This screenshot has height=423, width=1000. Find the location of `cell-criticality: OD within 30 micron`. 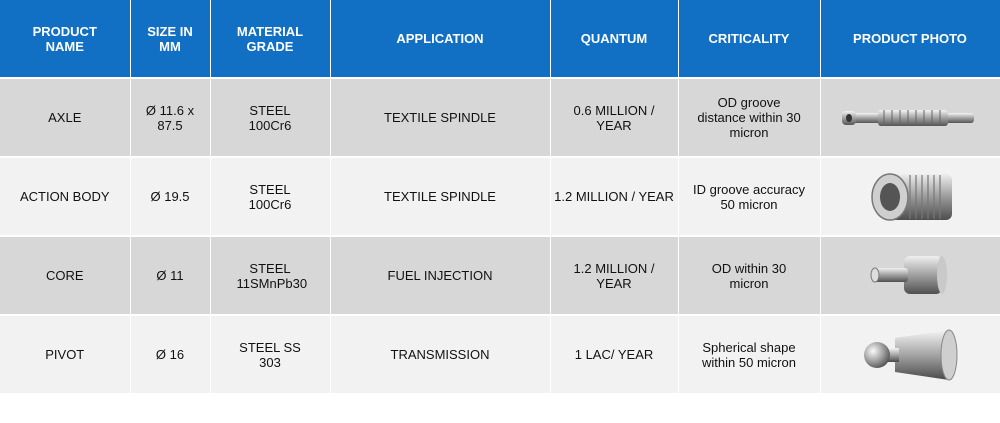

cell-criticality: OD within 30 micron is located at coordinates (749, 276).